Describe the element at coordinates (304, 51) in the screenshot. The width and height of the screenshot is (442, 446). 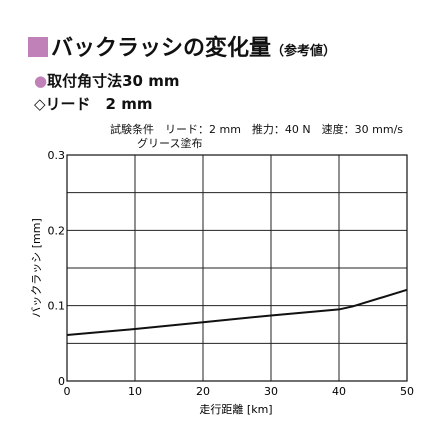
I see `title-note: （参考値）` at that location.